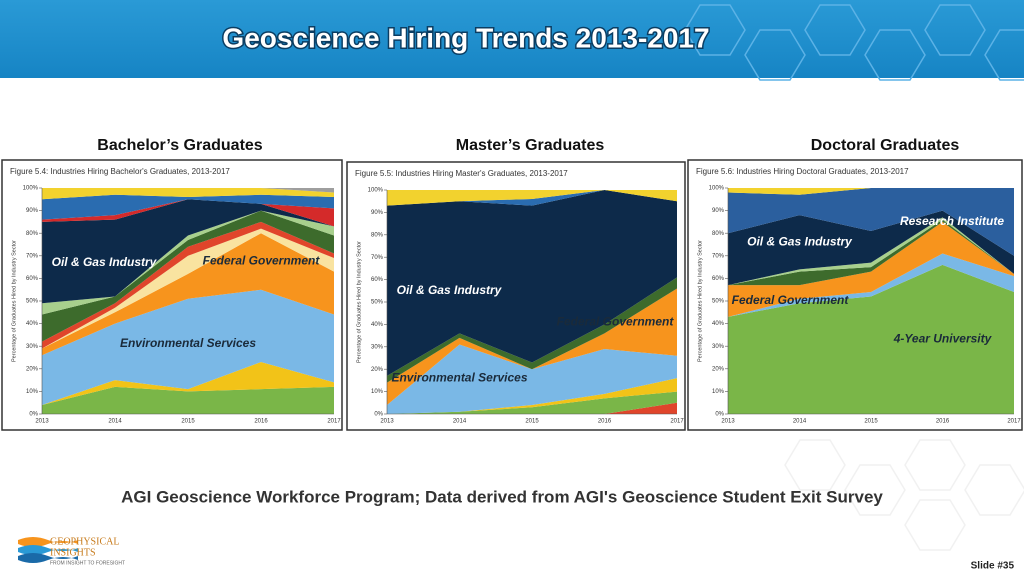  What do you see at coordinates (530, 145) in the screenshot?
I see `chart-heading: Master’s Graduates` at bounding box center [530, 145].